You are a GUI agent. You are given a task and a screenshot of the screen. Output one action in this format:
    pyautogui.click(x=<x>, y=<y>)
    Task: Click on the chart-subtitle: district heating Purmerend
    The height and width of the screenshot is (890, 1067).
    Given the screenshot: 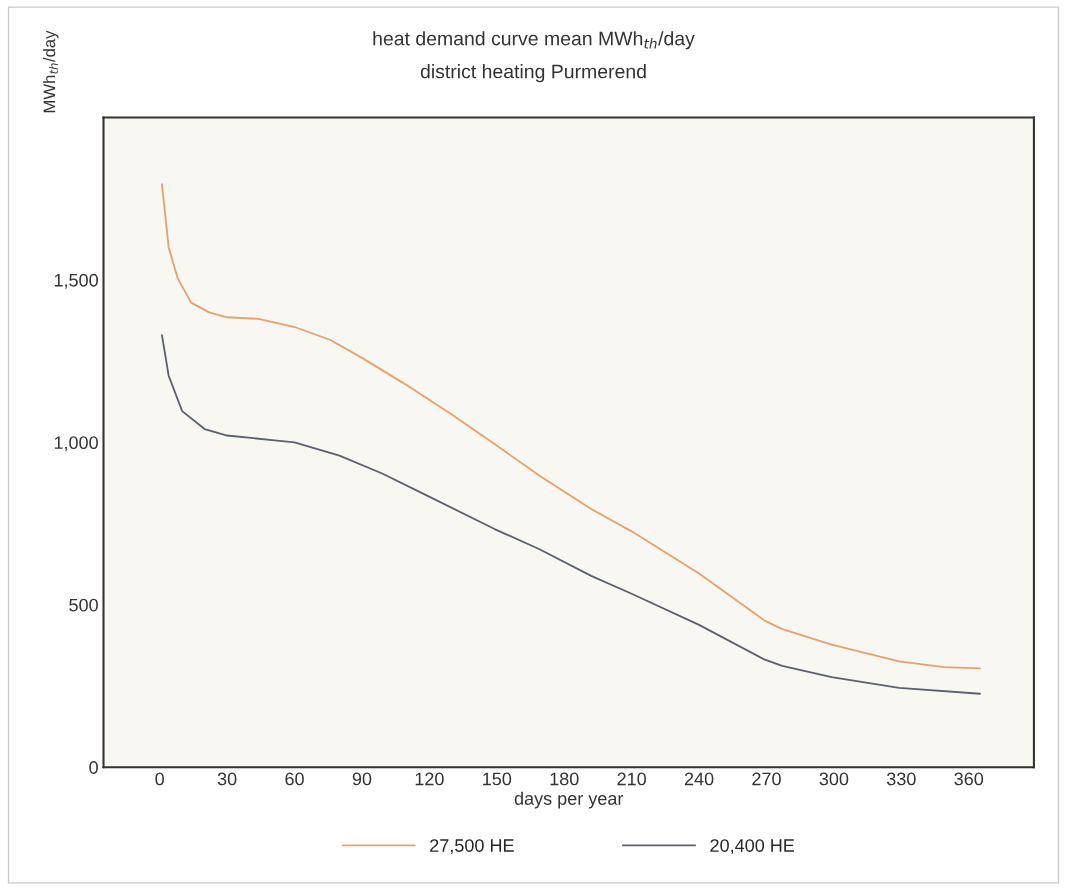 What is the action you would take?
    pyautogui.click(x=533, y=73)
    